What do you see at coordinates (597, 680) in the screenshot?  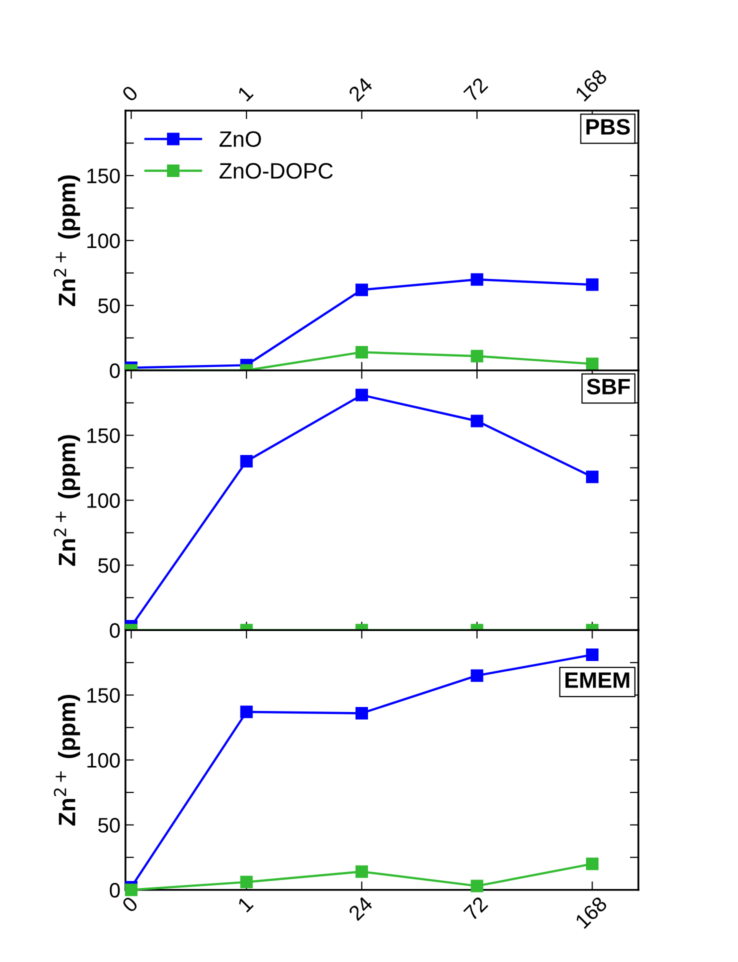 I see `annotation: EMEM` at bounding box center [597, 680].